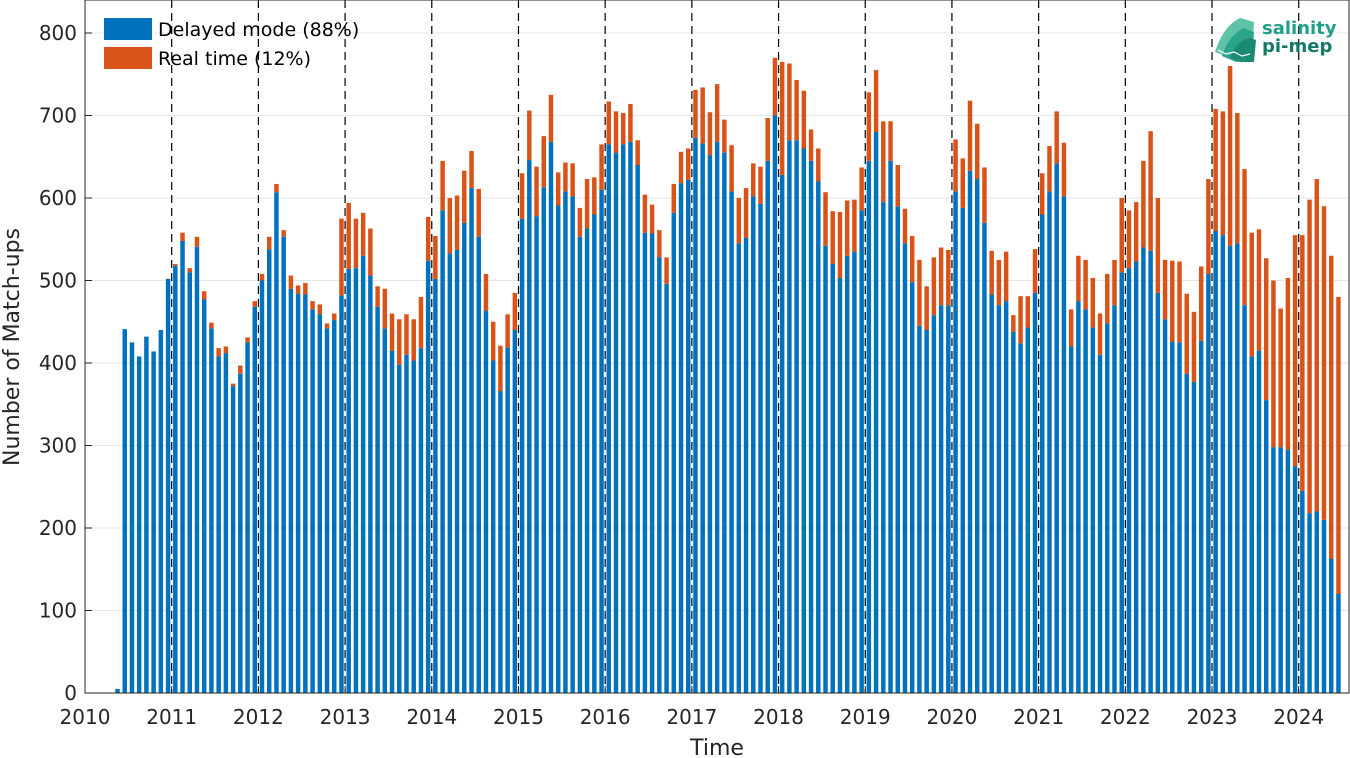 The height and width of the screenshot is (758, 1350). What do you see at coordinates (1298, 717) in the screenshot?
I see `x-tick-label: 2024` at bounding box center [1298, 717].